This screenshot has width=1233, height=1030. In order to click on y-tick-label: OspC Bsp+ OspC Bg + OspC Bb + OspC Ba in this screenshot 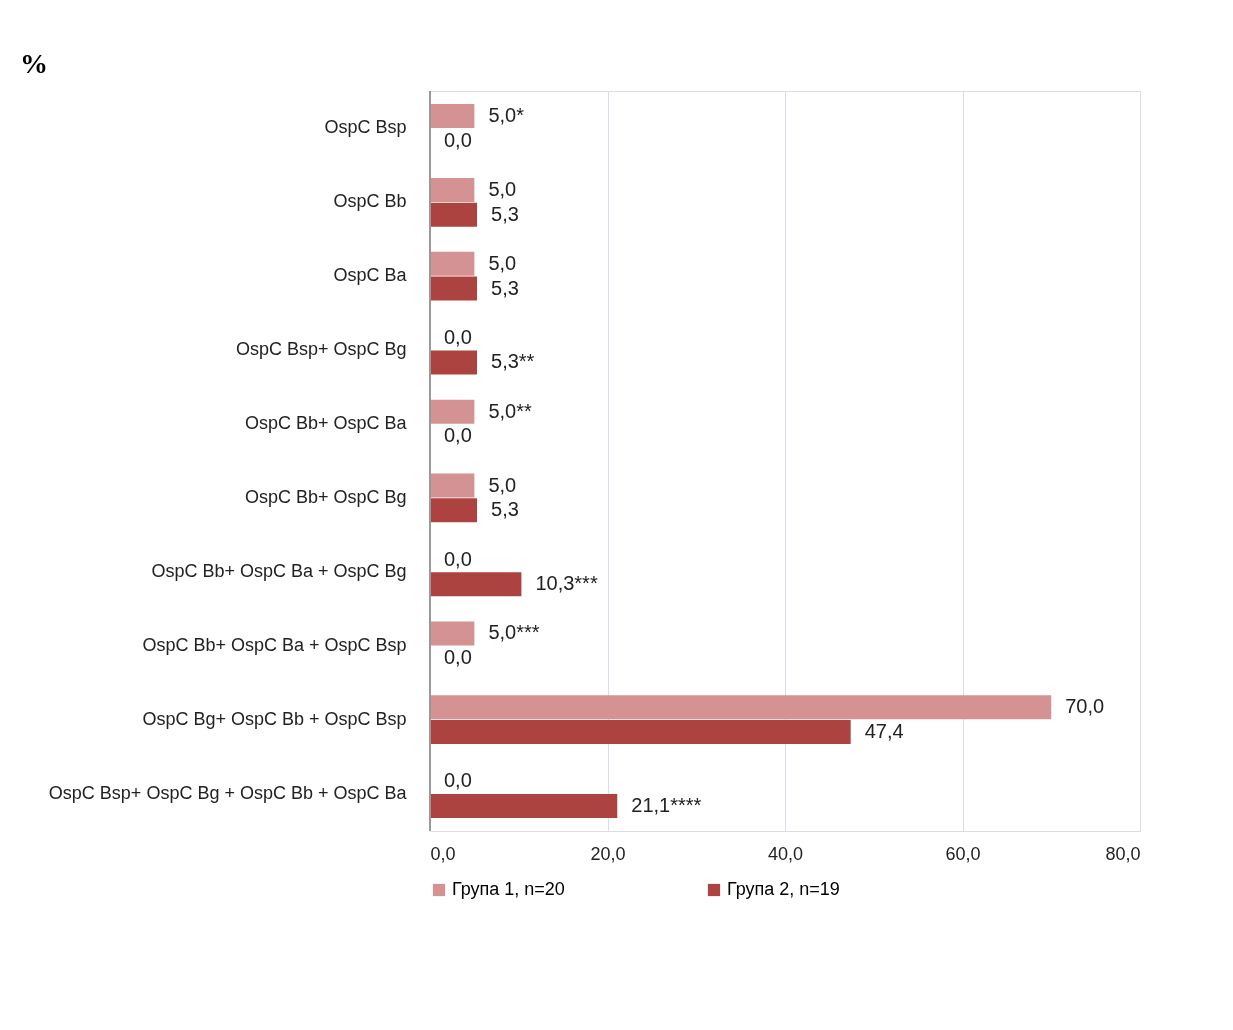, I will do `click(228, 792)`.